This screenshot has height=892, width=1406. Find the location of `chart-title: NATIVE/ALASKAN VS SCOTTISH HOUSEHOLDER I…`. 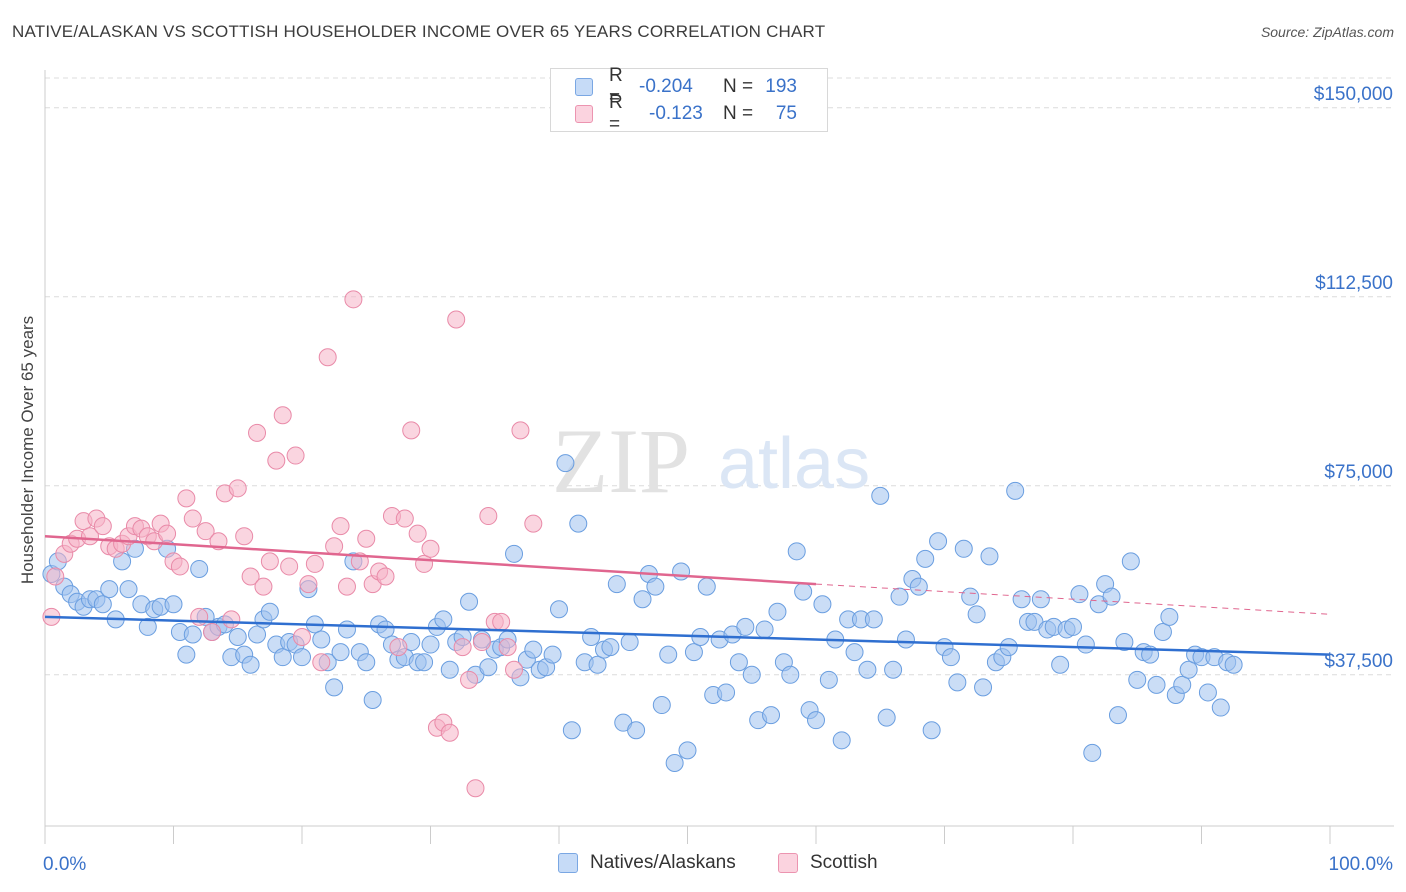

chart-title: NATIVE/ALASKAN VS SCOTTISH HOUSEHOLDER I… is located at coordinates (419, 31).